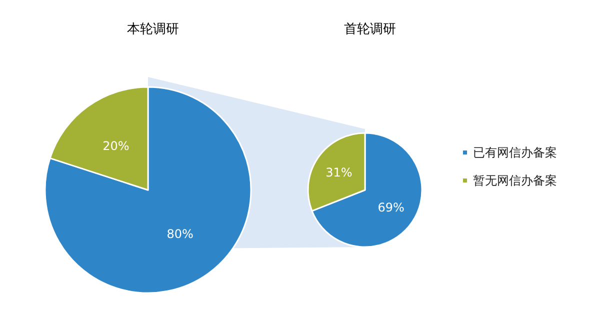  What do you see at coordinates (153, 29) in the screenshot?
I see `chart-title: 本轮调研` at bounding box center [153, 29].